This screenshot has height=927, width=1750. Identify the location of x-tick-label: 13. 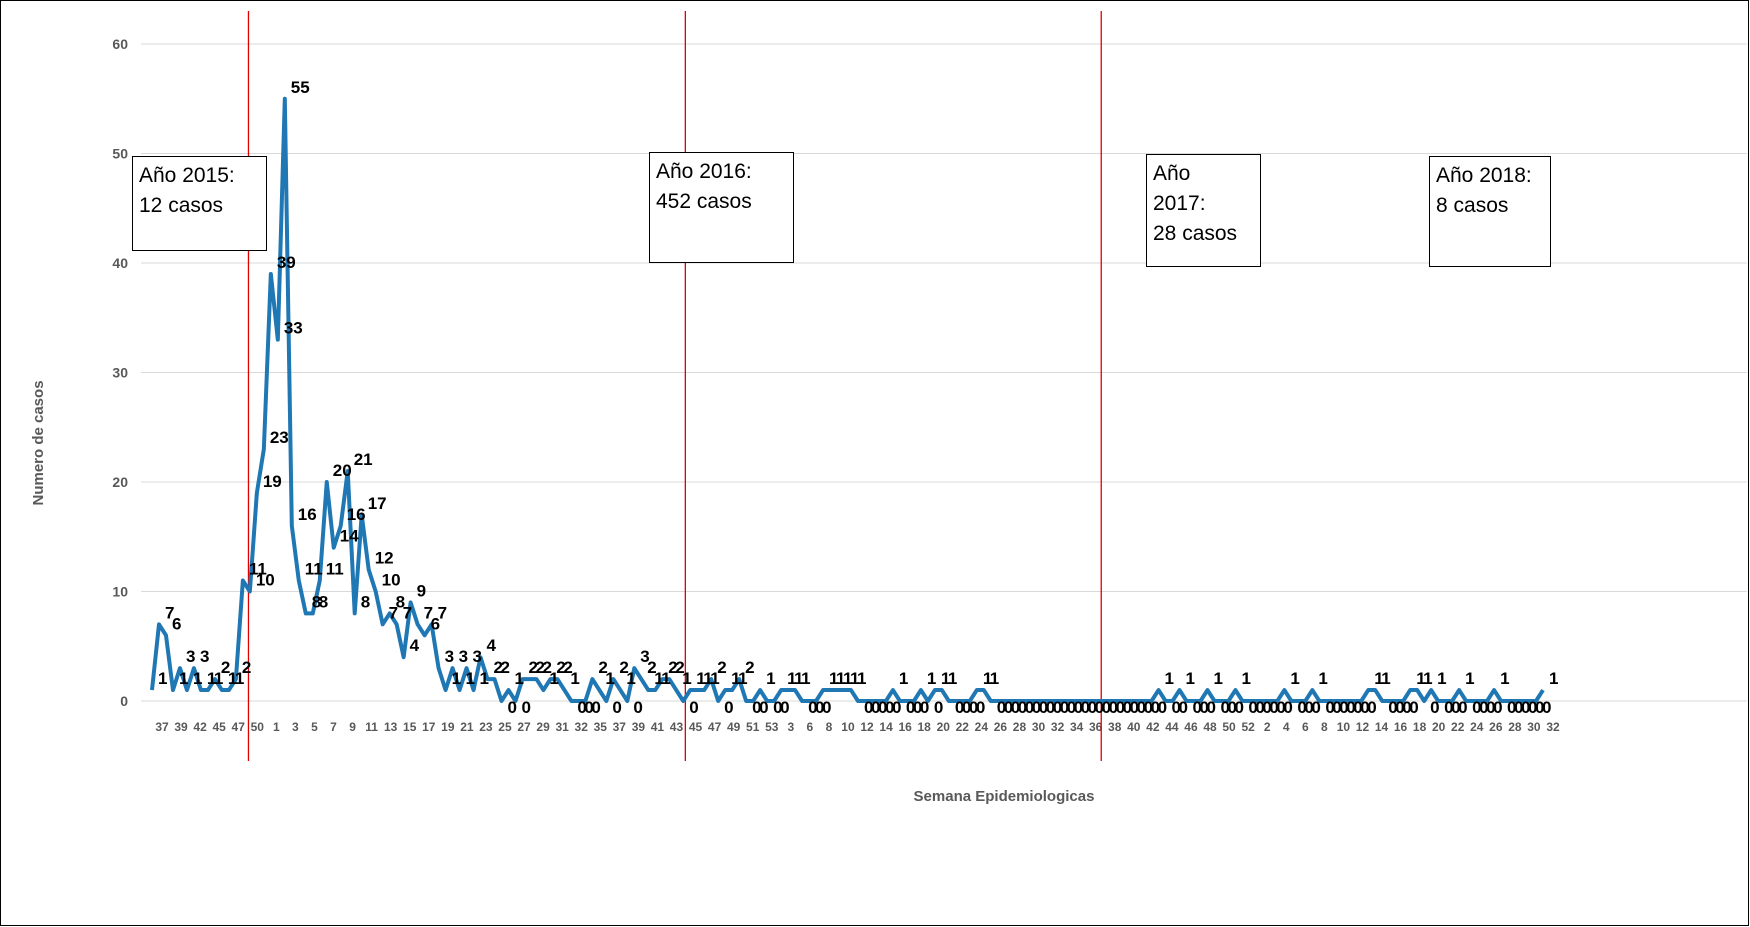
(391, 727).